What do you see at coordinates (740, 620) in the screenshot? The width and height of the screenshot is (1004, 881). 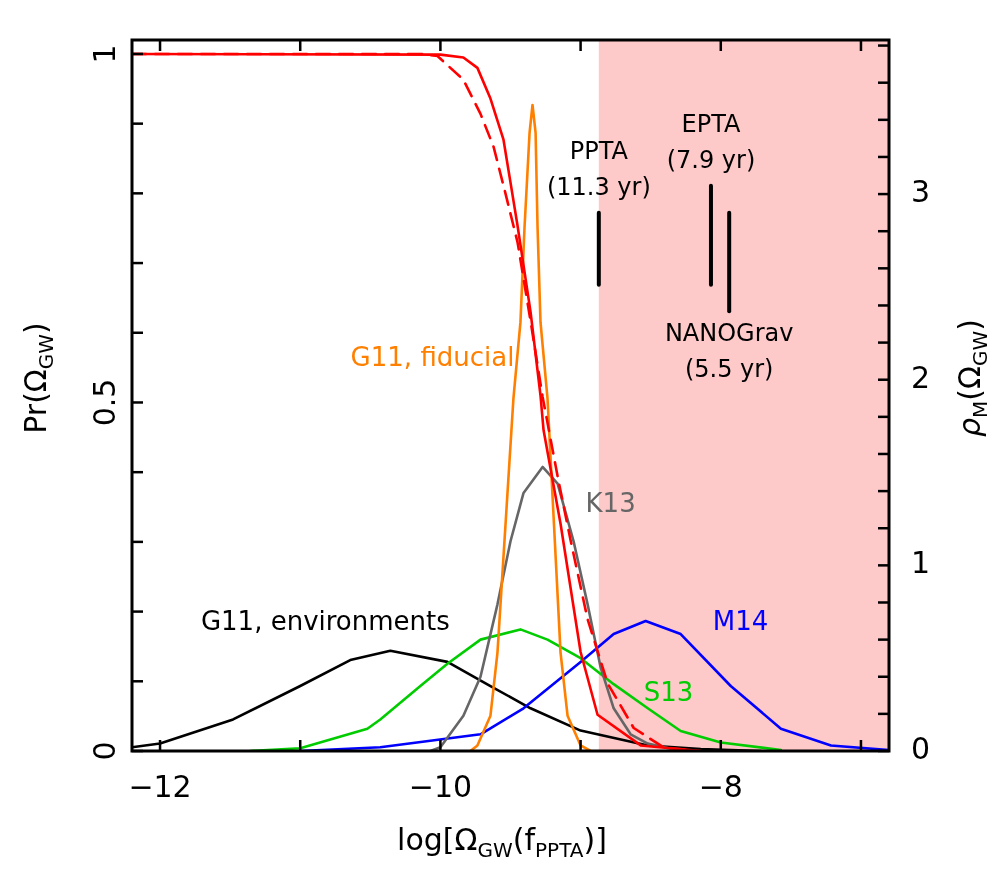 I see `series-label: M14` at bounding box center [740, 620].